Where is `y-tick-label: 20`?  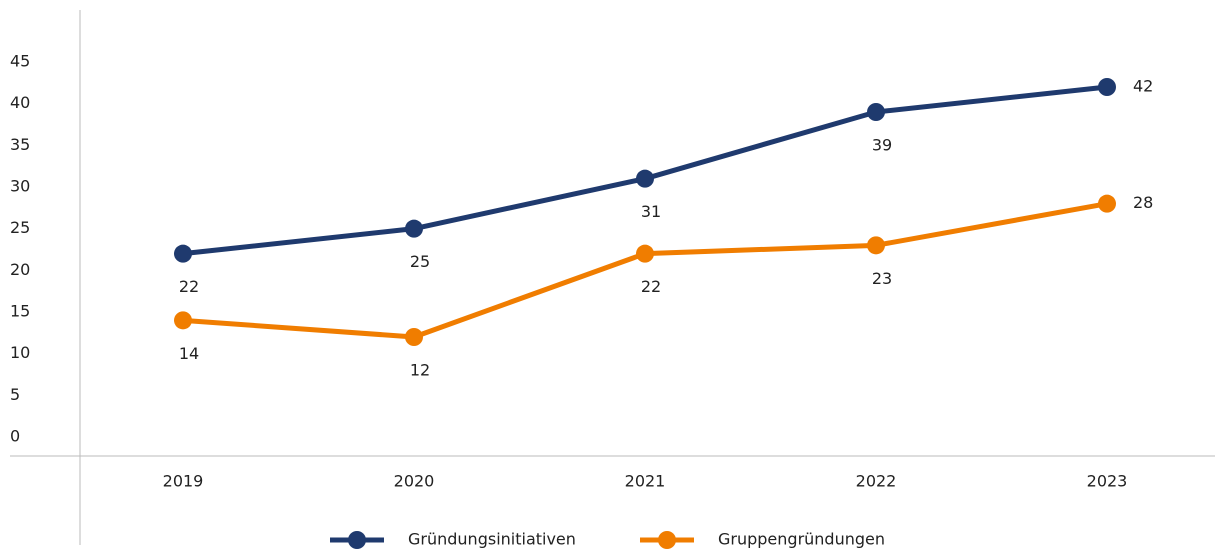 y-tick-label: 20 is located at coordinates (20, 269).